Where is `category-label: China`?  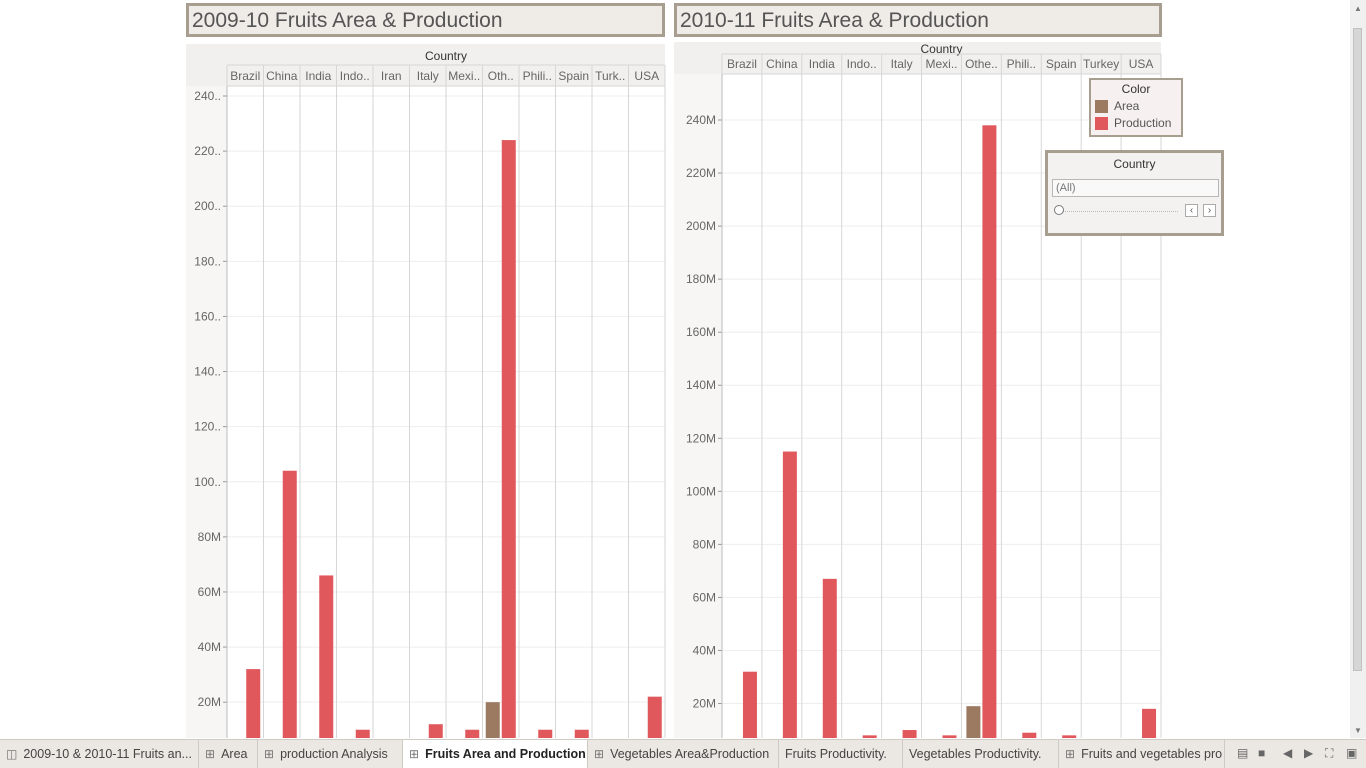 category-label: China is located at coordinates (782, 64).